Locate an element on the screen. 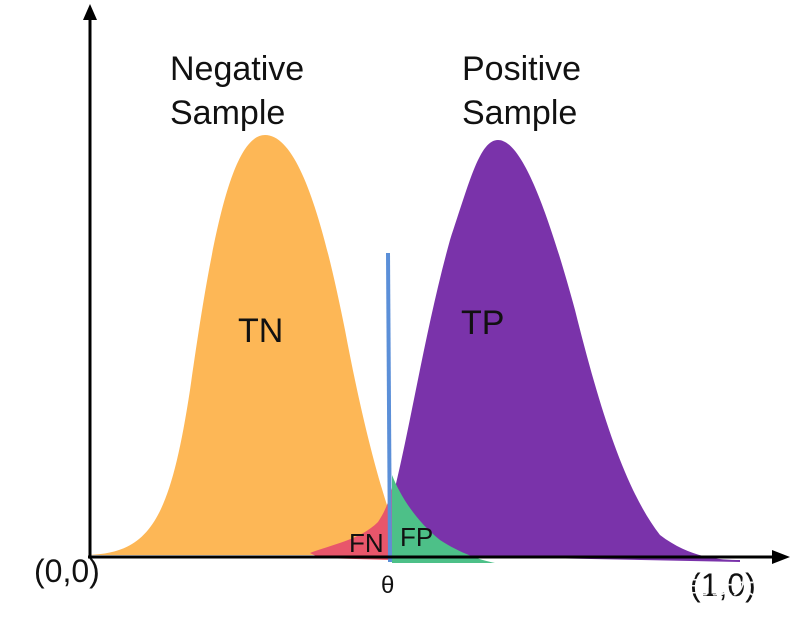 The image size is (810, 621). positive-title-line2: Sample is located at coordinates (519, 113).